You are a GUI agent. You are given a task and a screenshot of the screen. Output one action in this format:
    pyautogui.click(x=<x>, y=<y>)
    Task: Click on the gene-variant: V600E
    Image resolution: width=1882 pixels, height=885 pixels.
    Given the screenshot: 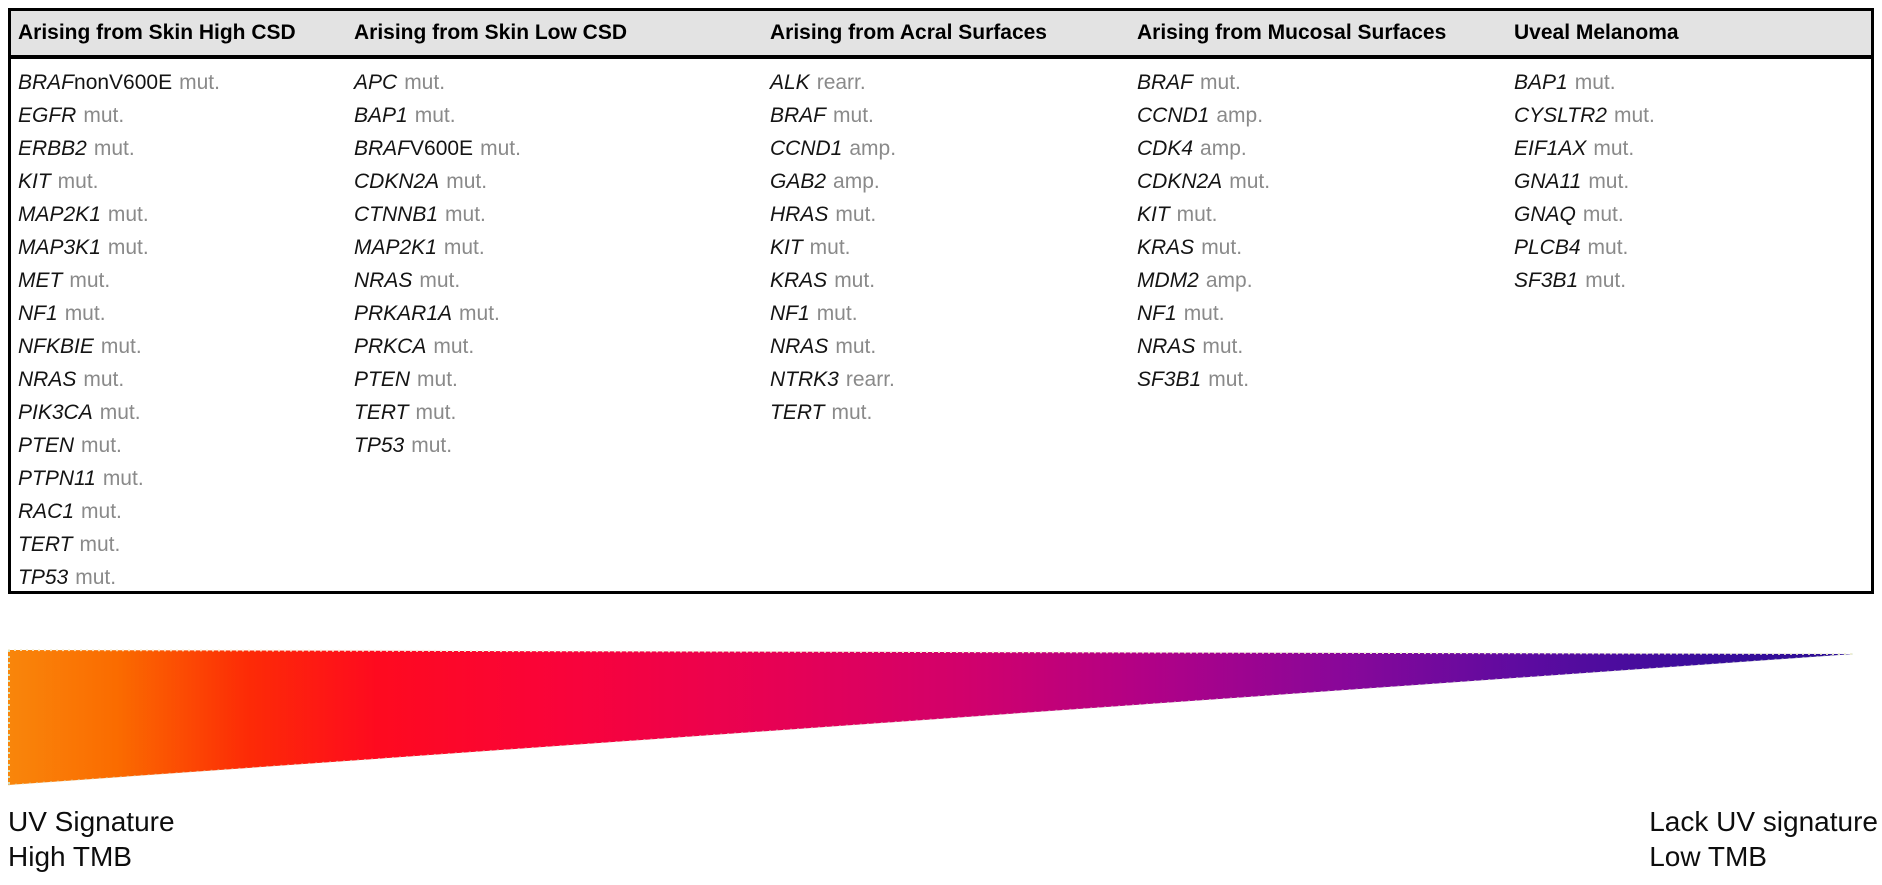 What is the action you would take?
    pyautogui.click(x=442, y=148)
    